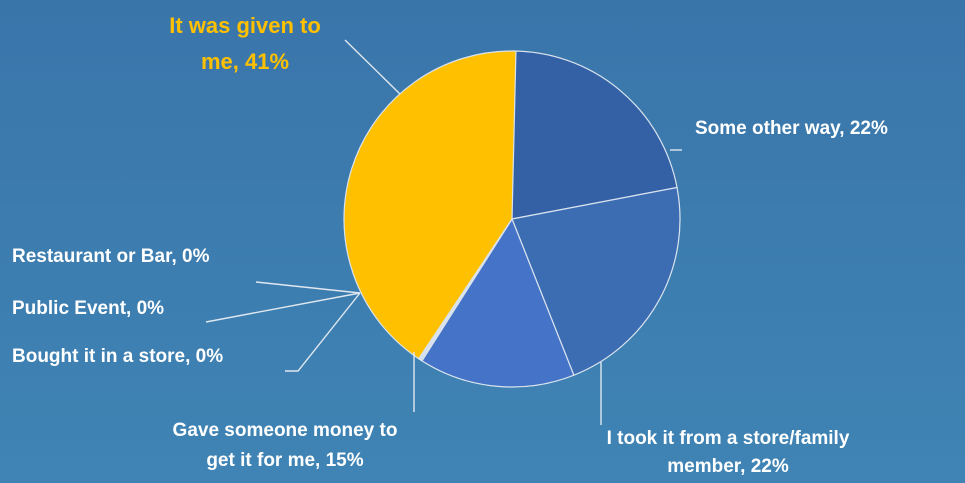 The height and width of the screenshot is (483, 965). Describe the element at coordinates (245, 61) in the screenshot. I see `slice-label-line: me, 41%` at that location.